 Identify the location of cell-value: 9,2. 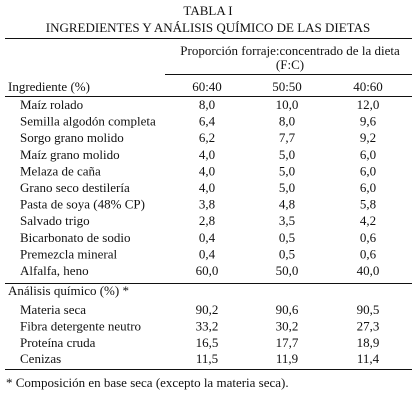
(368, 137).